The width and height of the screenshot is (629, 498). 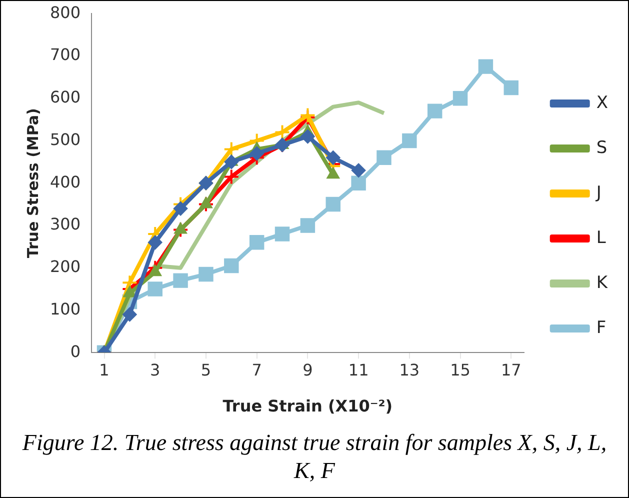 I want to click on y-tick-label: 100, so click(x=65, y=308).